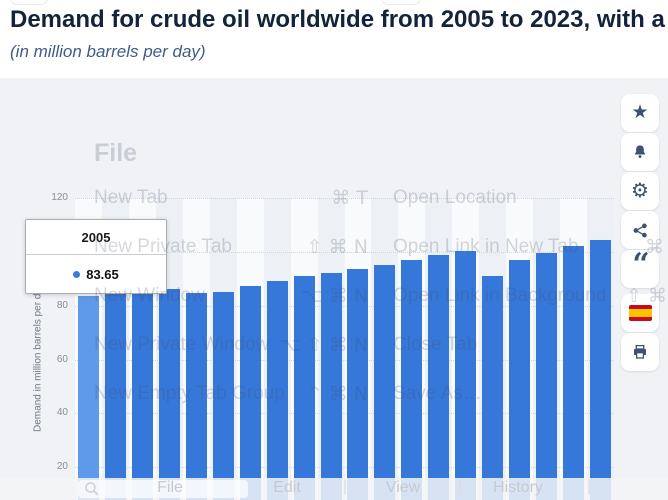 The image size is (668, 500). What do you see at coordinates (62, 467) in the screenshot?
I see `y-tick-label: 20` at bounding box center [62, 467].